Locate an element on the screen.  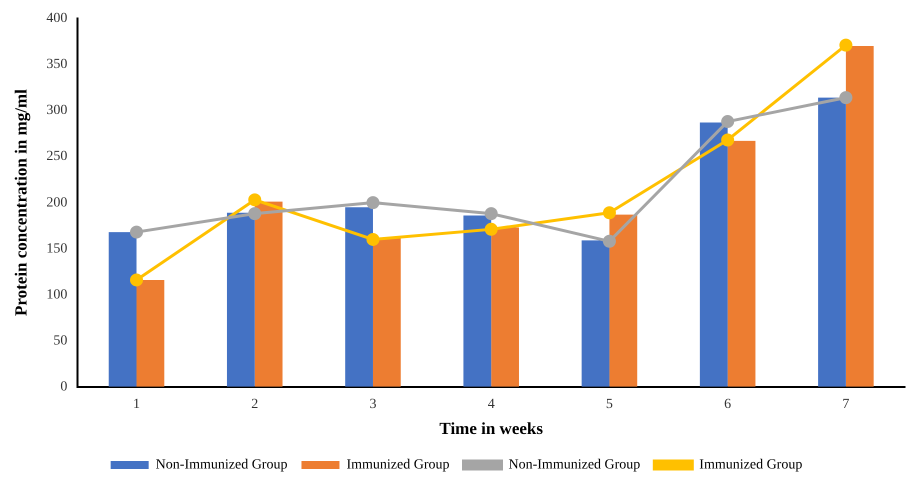
x-tick-label: 2 is located at coordinates (254, 404).